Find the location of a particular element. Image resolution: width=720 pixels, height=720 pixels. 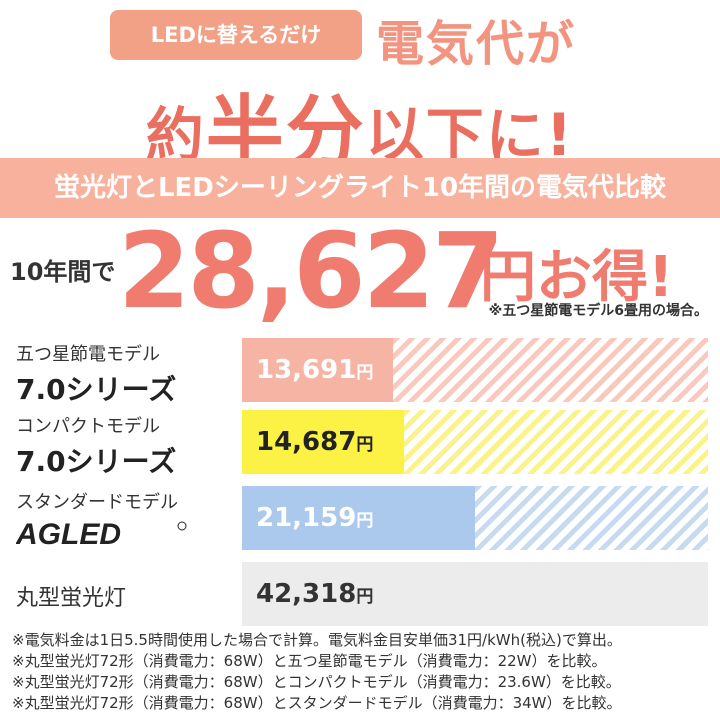

bar-value-number: 42,318 is located at coordinates (306, 594).